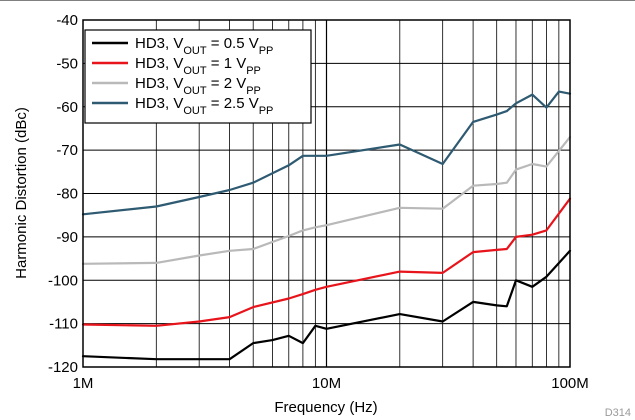 The image size is (635, 420). I want to click on x-tick-labels: 1M 10M 100M, so click(331, 383).